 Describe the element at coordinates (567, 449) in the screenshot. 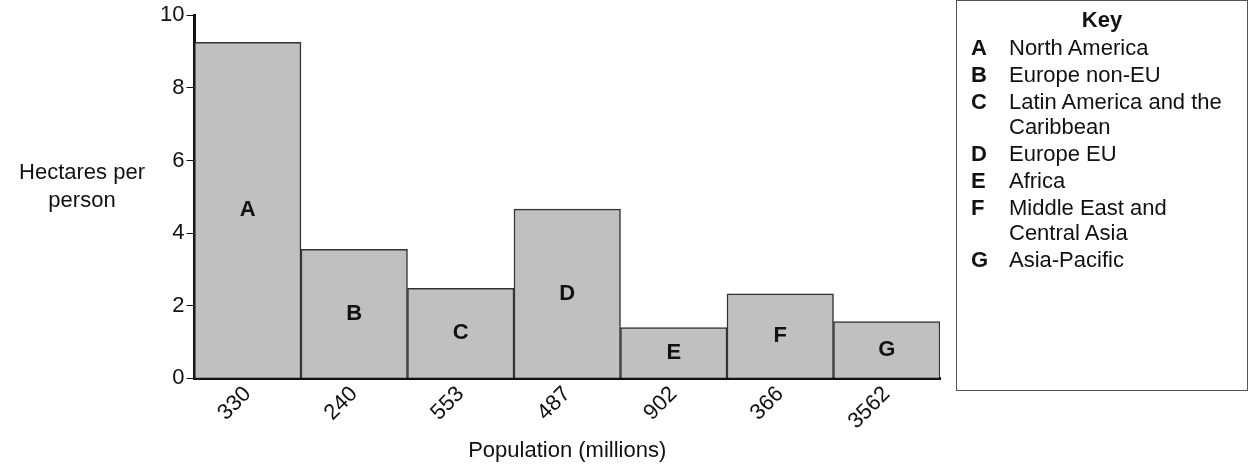

I see `x-axis-title: Population (millions)` at that location.